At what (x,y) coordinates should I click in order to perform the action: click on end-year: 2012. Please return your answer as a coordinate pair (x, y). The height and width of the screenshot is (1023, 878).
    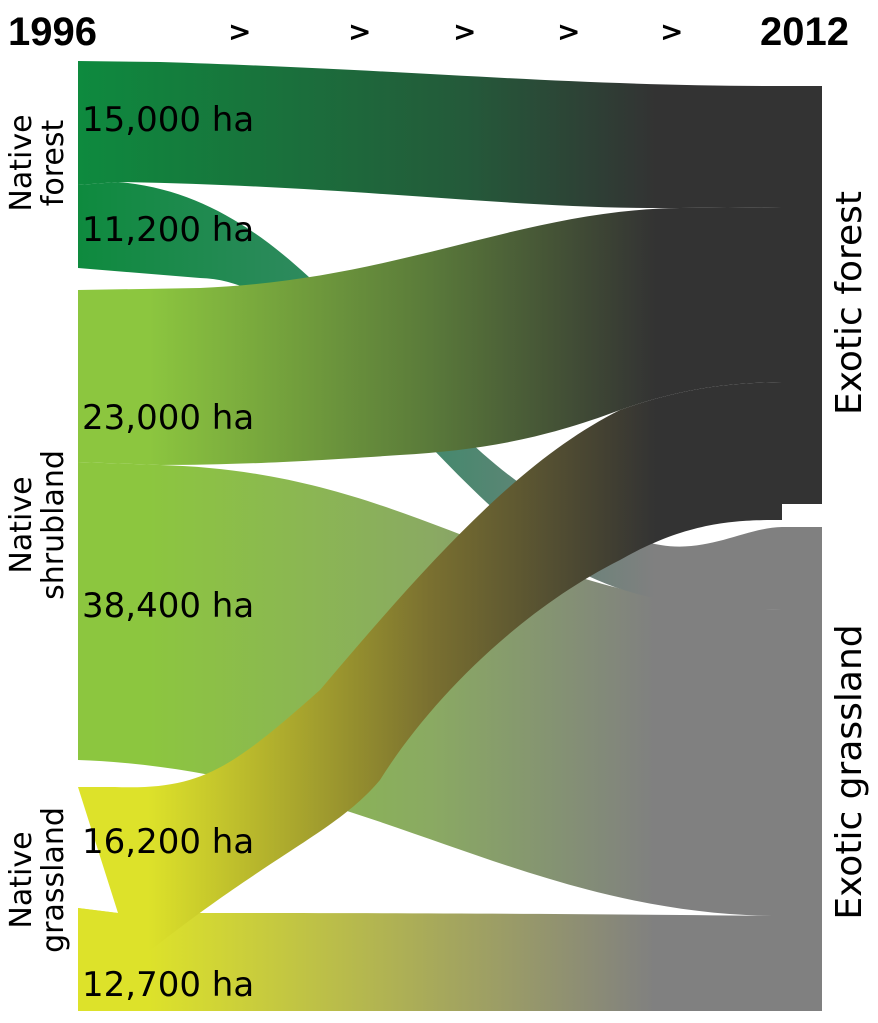
    Looking at the image, I should click on (804, 32).